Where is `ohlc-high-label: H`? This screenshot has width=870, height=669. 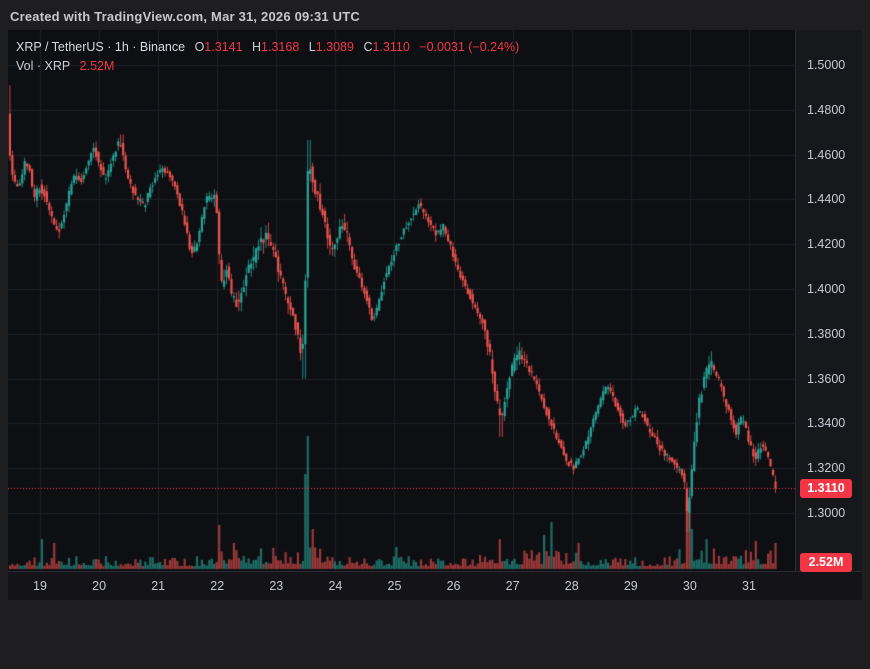
ohlc-high-label: H is located at coordinates (257, 47).